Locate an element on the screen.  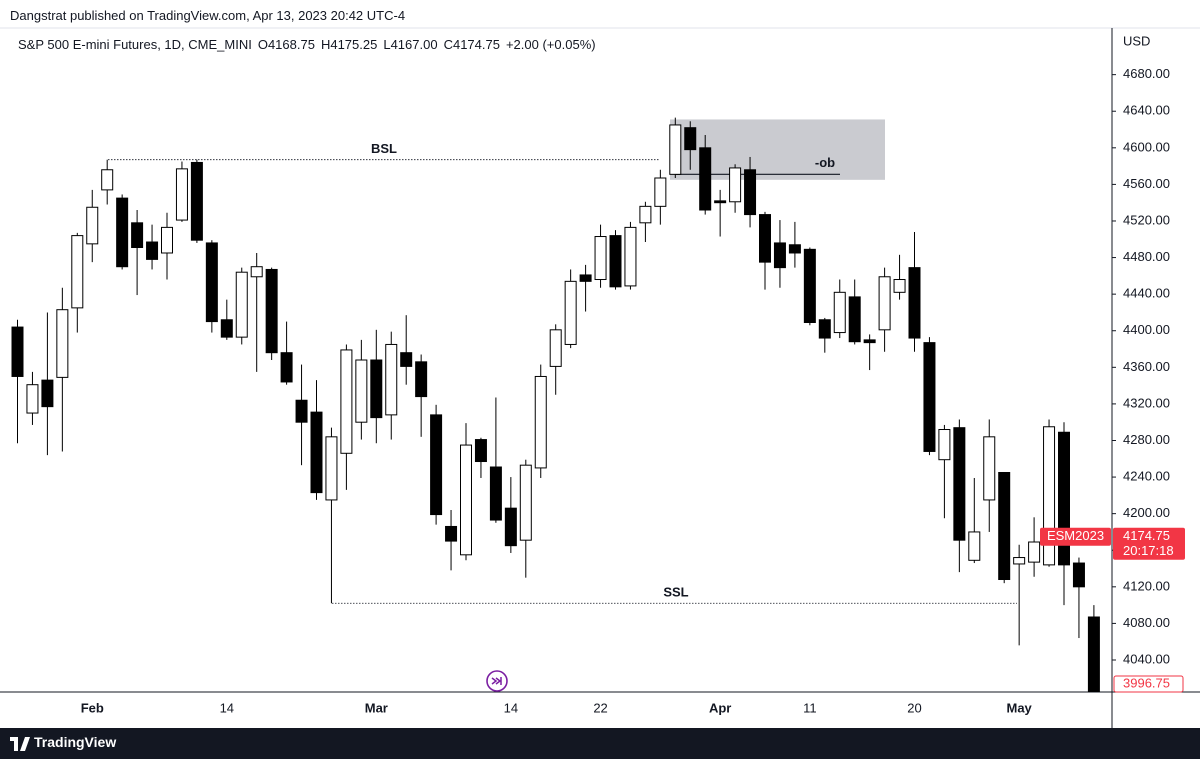
x-tick-label: May is located at coordinates (1020, 707).